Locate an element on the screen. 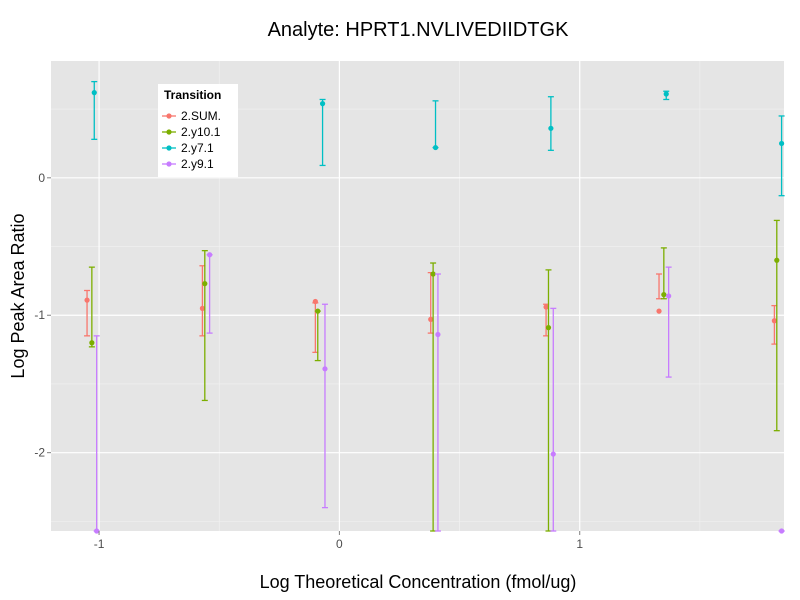 The image size is (800, 600). y-tick-label: -2 is located at coordinates (39, 453).